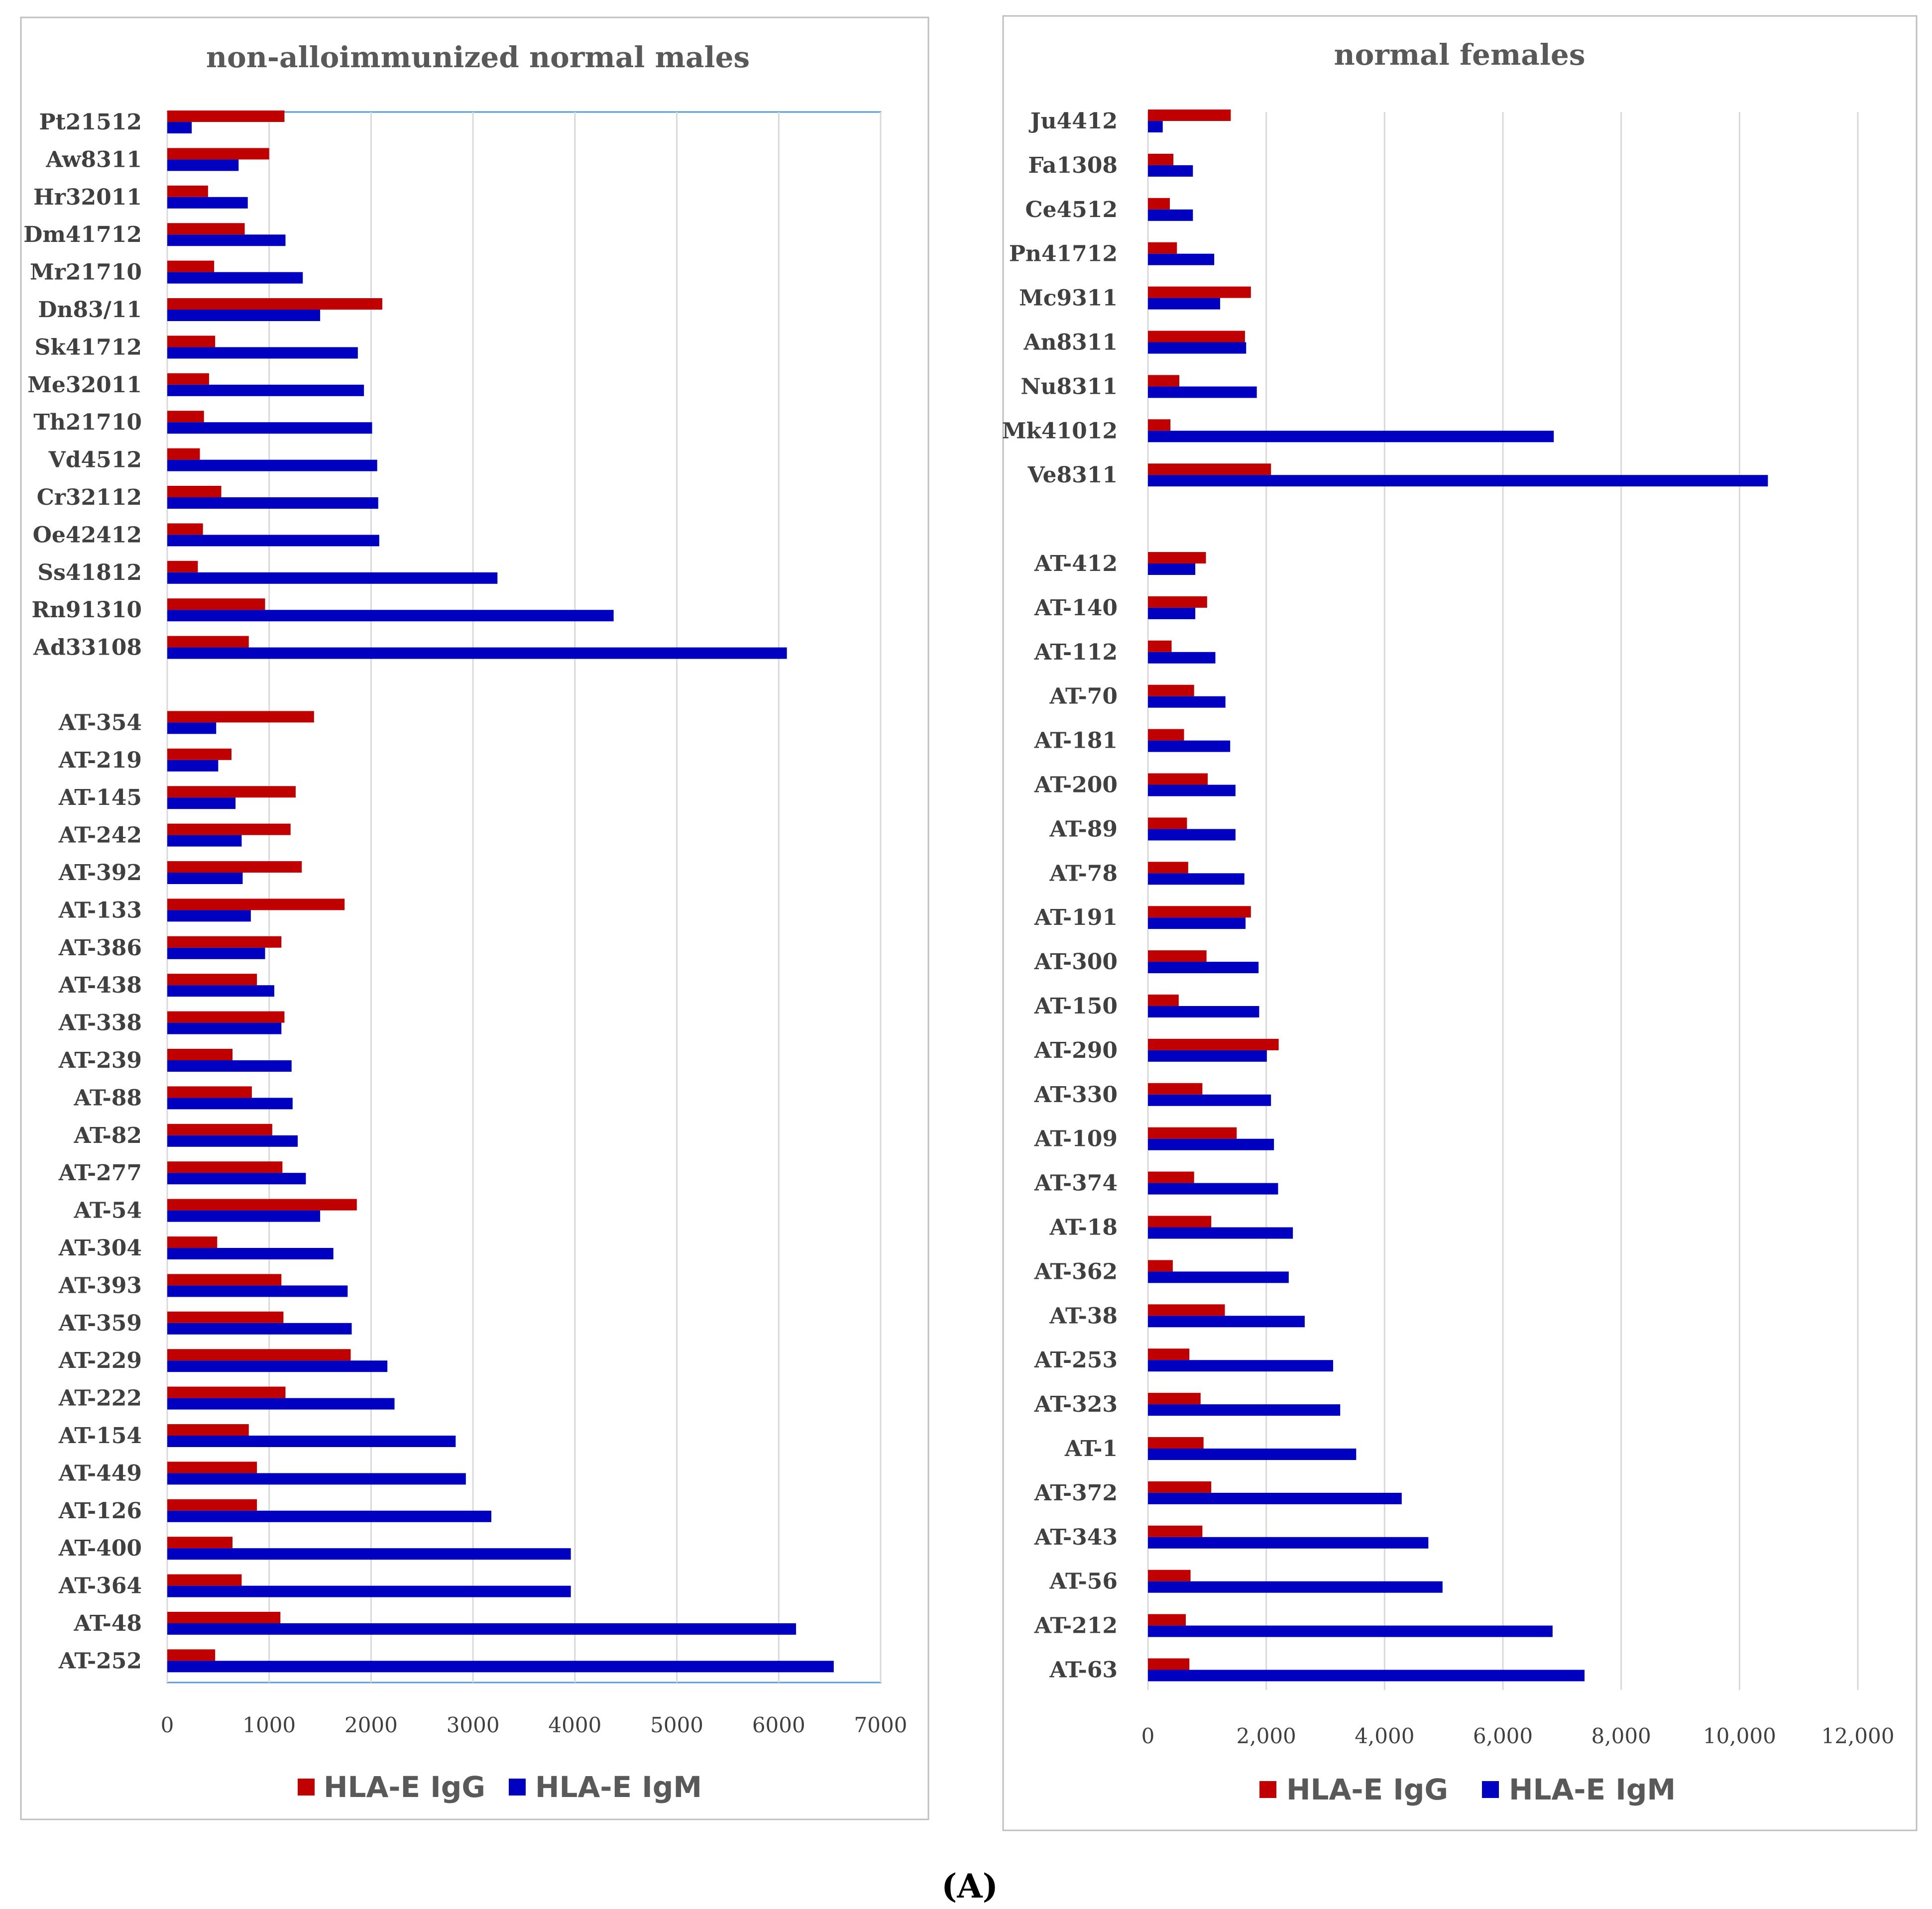 Image resolution: width=1932 pixels, height=1909 pixels. I want to click on males-x-tick-label: 7000, so click(881, 1725).